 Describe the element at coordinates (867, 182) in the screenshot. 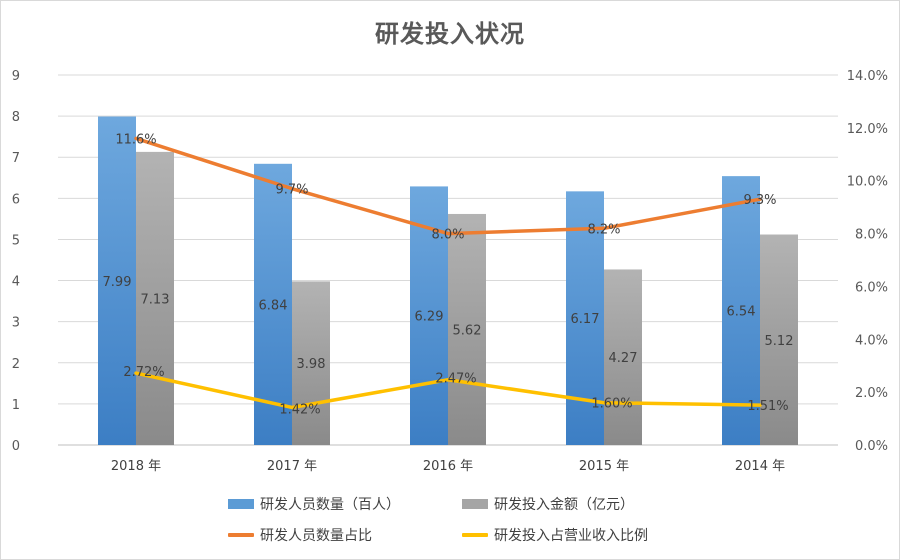

I see `y-right-tick-label: 10.0%` at that location.